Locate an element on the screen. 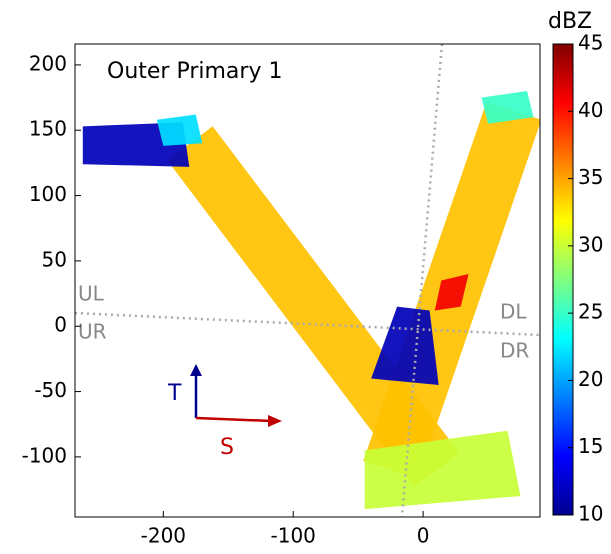 The width and height of the screenshot is (611, 554). colorbar-tick-label: 45 is located at coordinates (590, 43).